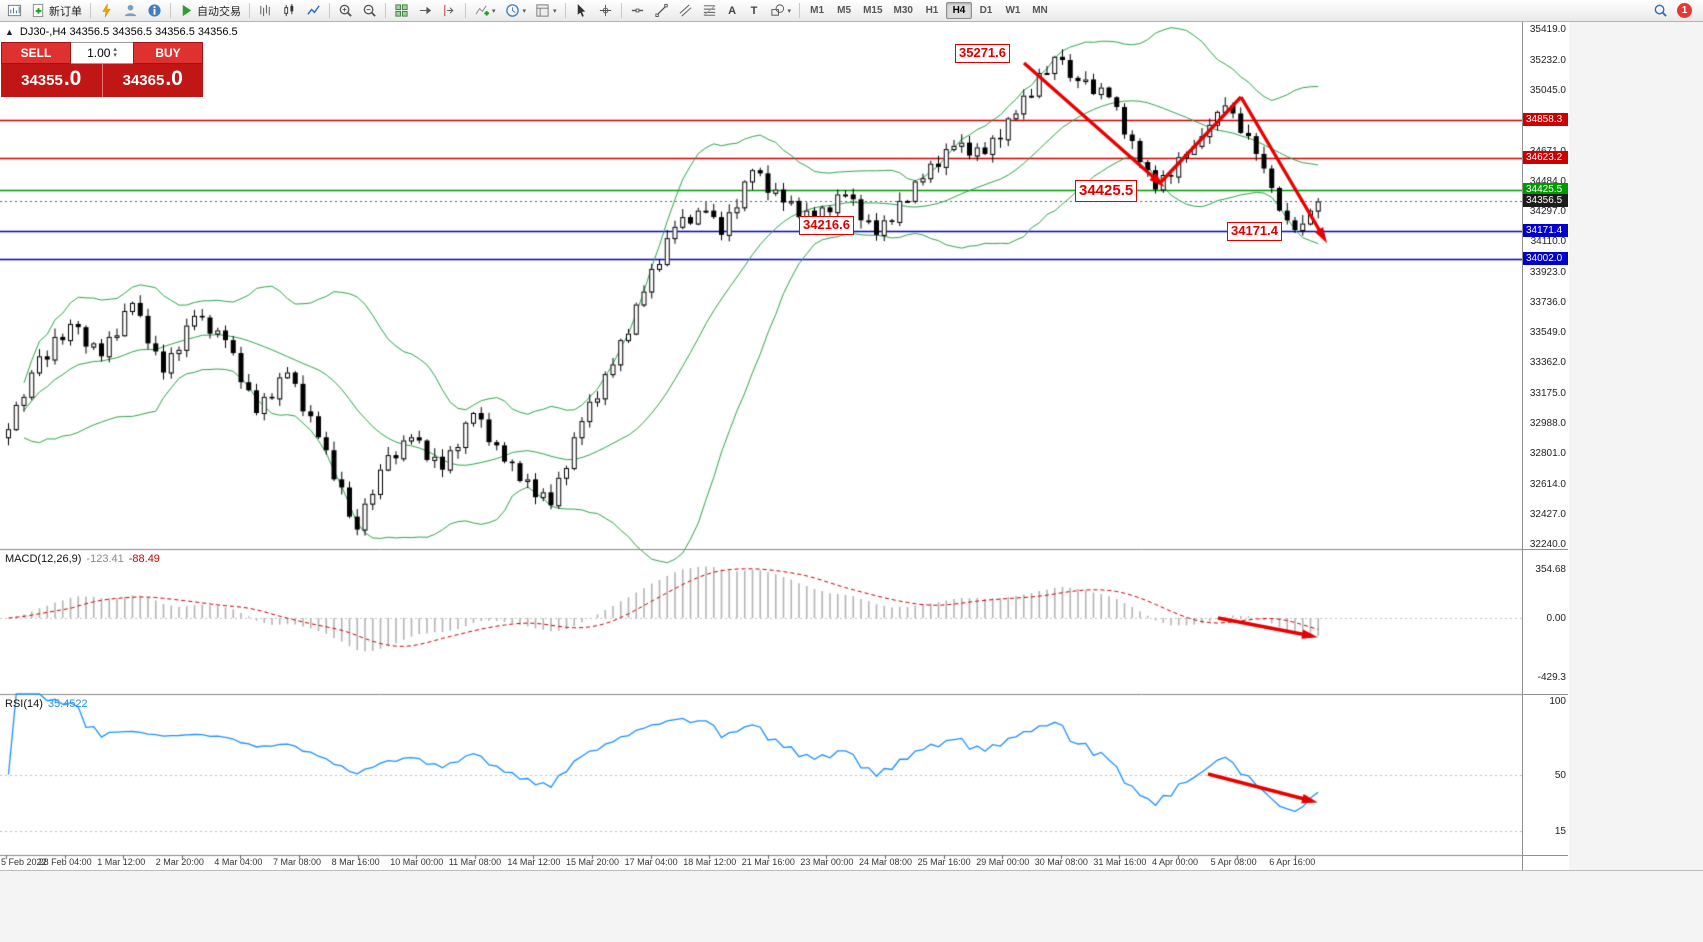  Describe the element at coordinates (345, 10) in the screenshot. I see `zoom-in-button` at that location.